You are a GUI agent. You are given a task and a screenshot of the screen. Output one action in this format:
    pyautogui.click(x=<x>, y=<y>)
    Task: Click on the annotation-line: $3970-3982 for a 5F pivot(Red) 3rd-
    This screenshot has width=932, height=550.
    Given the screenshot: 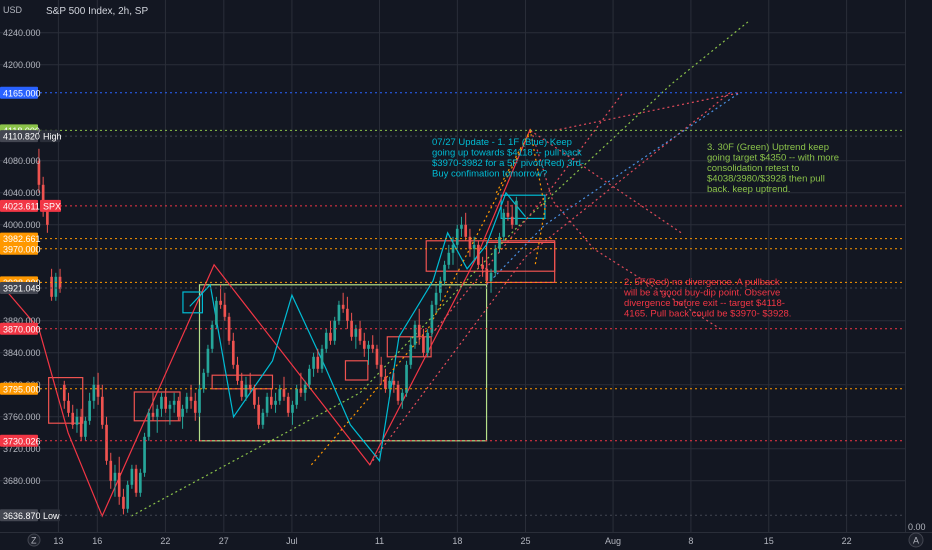 What is the action you would take?
    pyautogui.click(x=508, y=163)
    